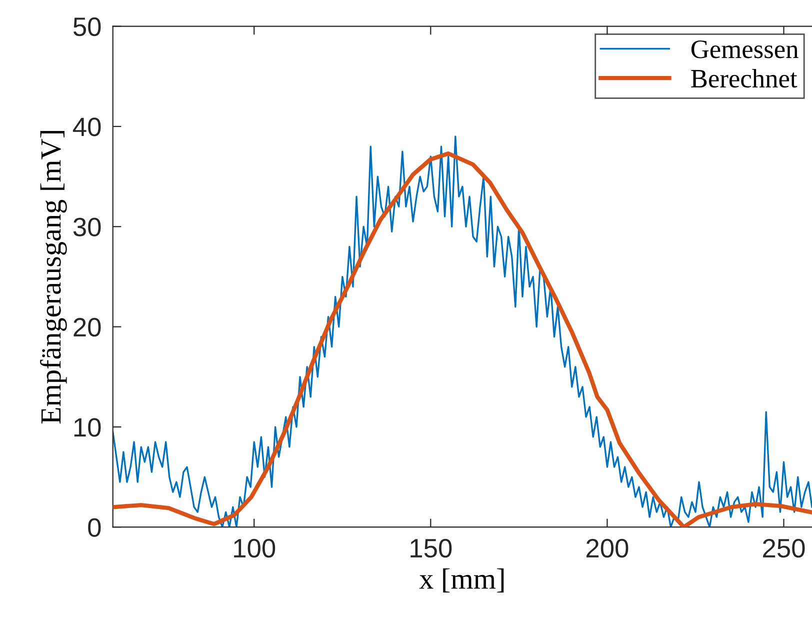  Describe the element at coordinates (87, 427) in the screenshot. I see `y-tick-label: 10` at that location.